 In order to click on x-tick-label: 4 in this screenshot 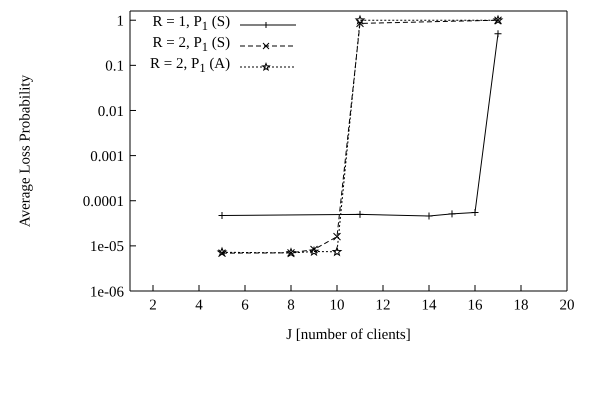, I will do `click(199, 306)`.